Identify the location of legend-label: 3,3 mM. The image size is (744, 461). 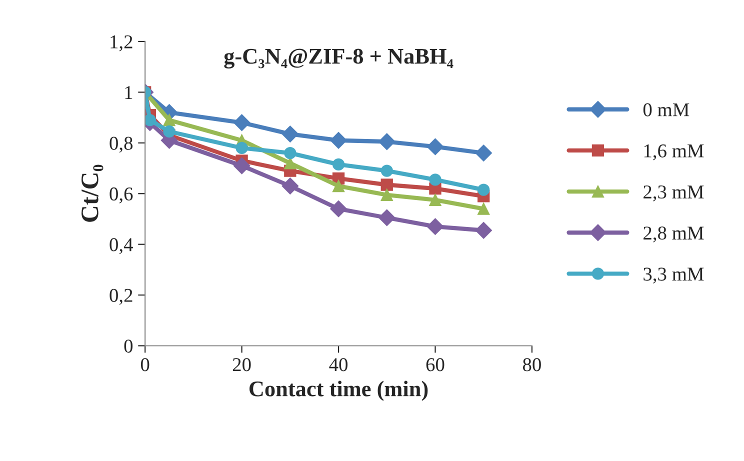
(674, 276).